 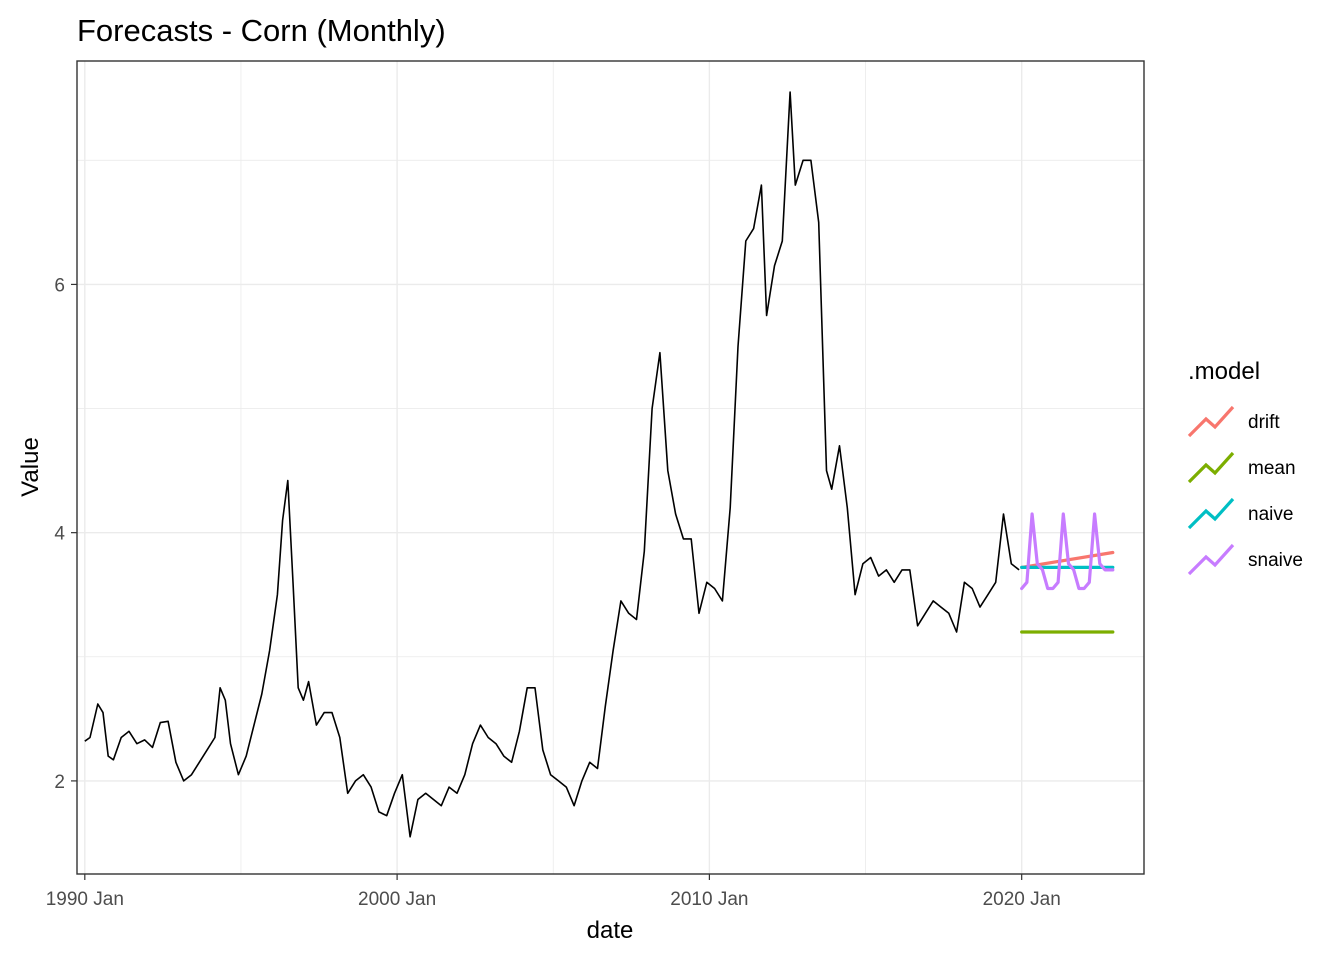 What do you see at coordinates (59, 285) in the screenshot?
I see `y-tick-label: 6` at bounding box center [59, 285].